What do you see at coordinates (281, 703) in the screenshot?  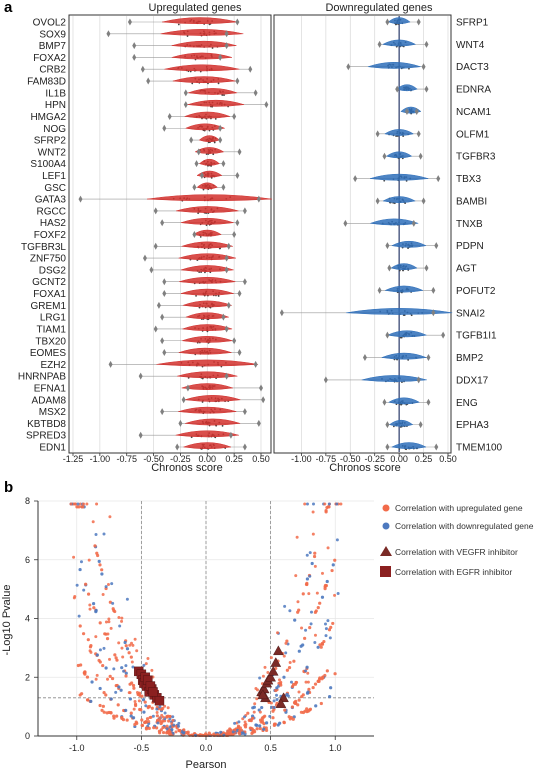 I see `vegfr-marker` at bounding box center [281, 703].